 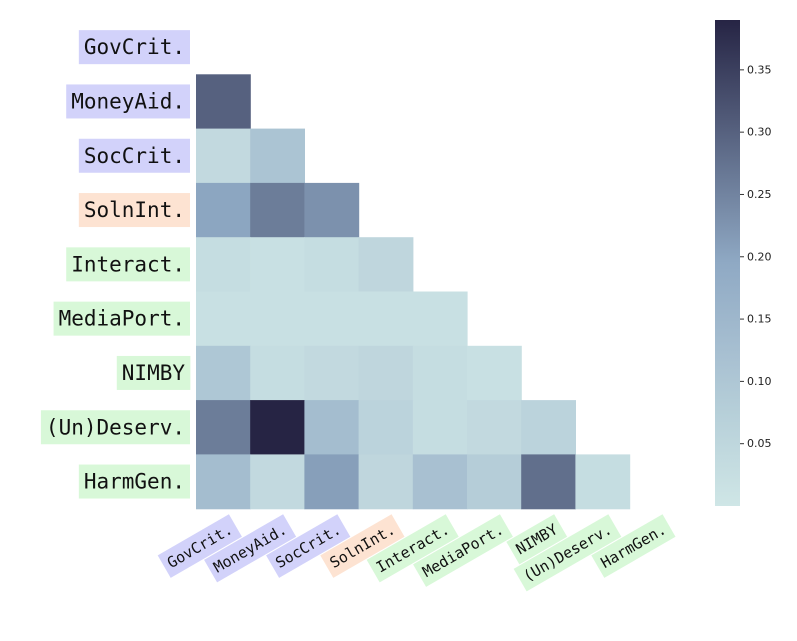 What do you see at coordinates (277, 265) in the screenshot?
I see `heatmap-cell-interact-moneyaid` at bounding box center [277, 265].